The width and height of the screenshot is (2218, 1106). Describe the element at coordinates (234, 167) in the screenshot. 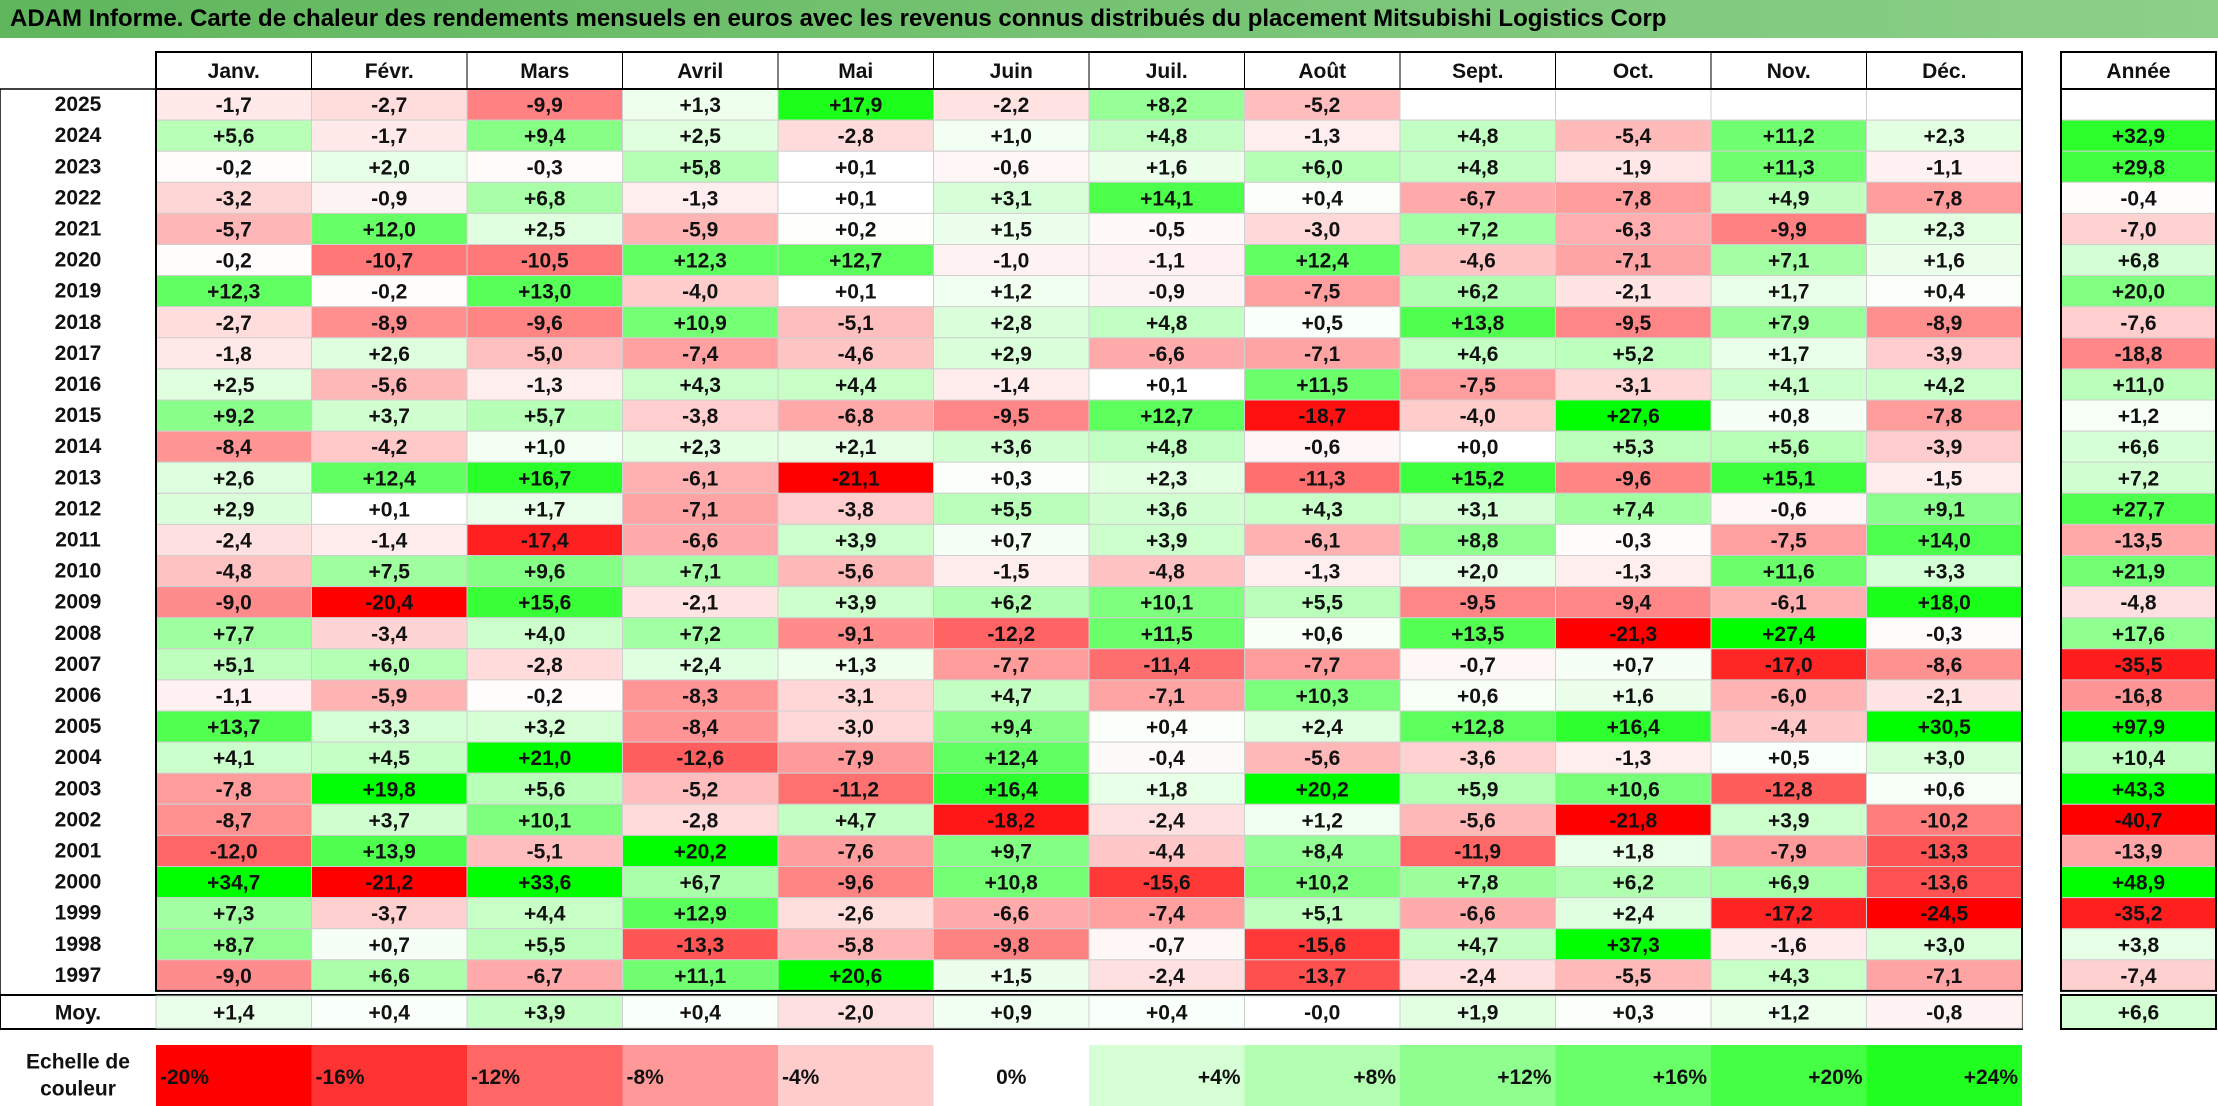

I see `cell-value: -0,2` at that location.